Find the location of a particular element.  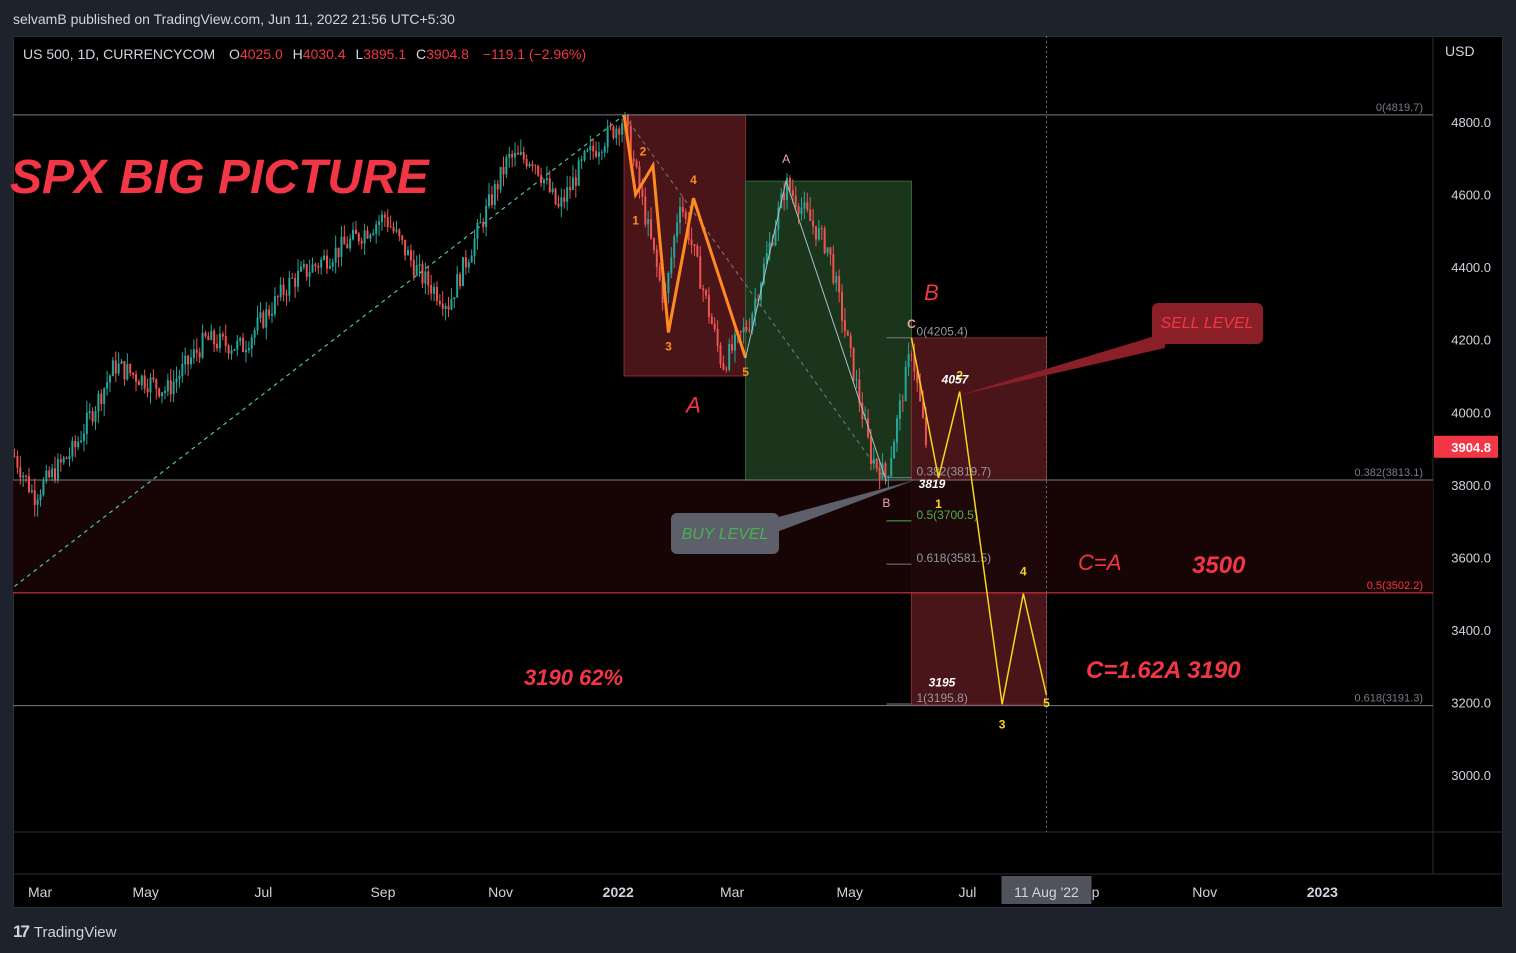

ohlc-low: 3895.1 is located at coordinates (384, 54).